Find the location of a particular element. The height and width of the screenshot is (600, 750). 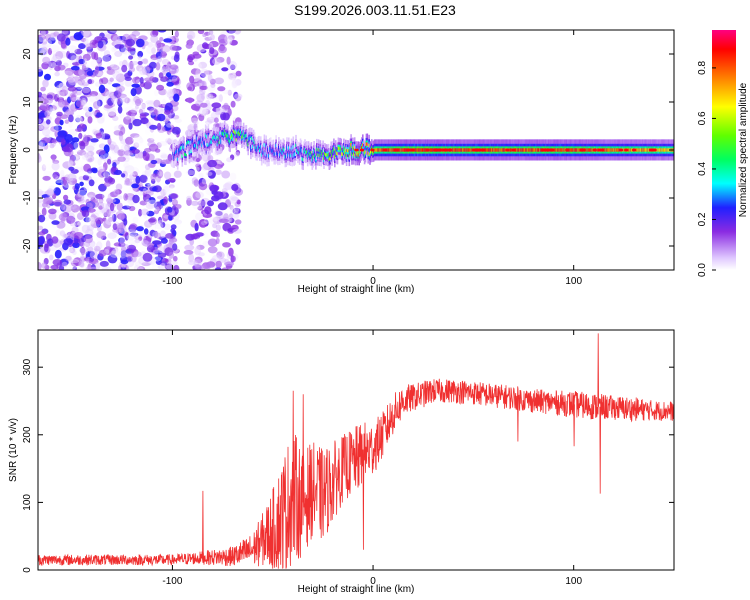

spectrogram-y-tick-label: 20 is located at coordinates (27, 54).